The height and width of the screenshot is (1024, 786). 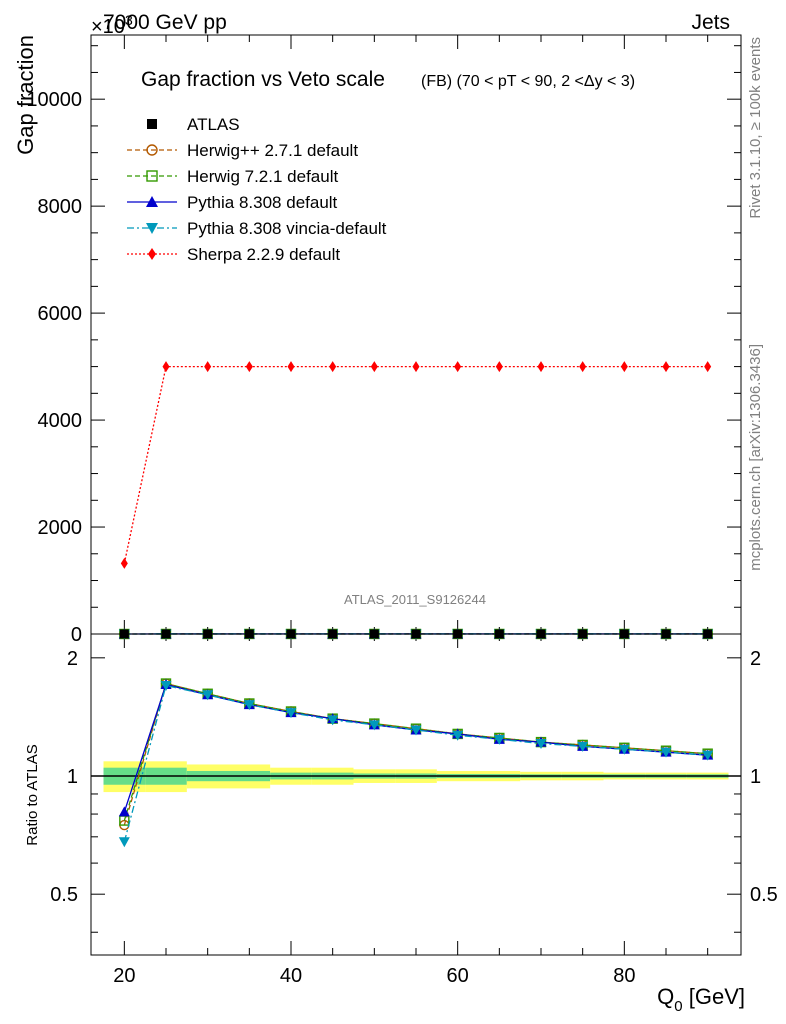 What do you see at coordinates (124, 976) in the screenshot?
I see `x-tick-label: 20` at bounding box center [124, 976].